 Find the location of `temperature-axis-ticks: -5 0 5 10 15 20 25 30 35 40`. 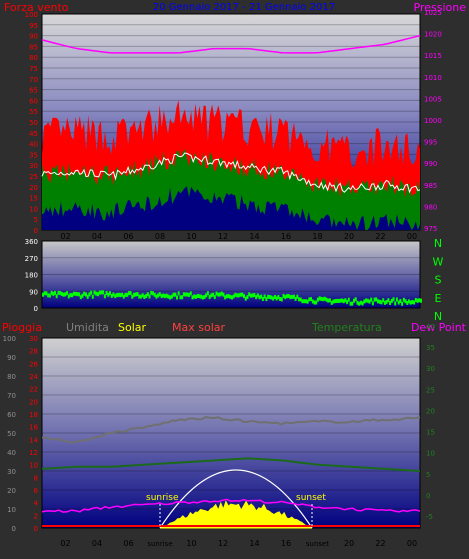

temperature-axis-ticks: -5 0 5 10 15 20 25 30 35 40 is located at coordinates (430, 422).